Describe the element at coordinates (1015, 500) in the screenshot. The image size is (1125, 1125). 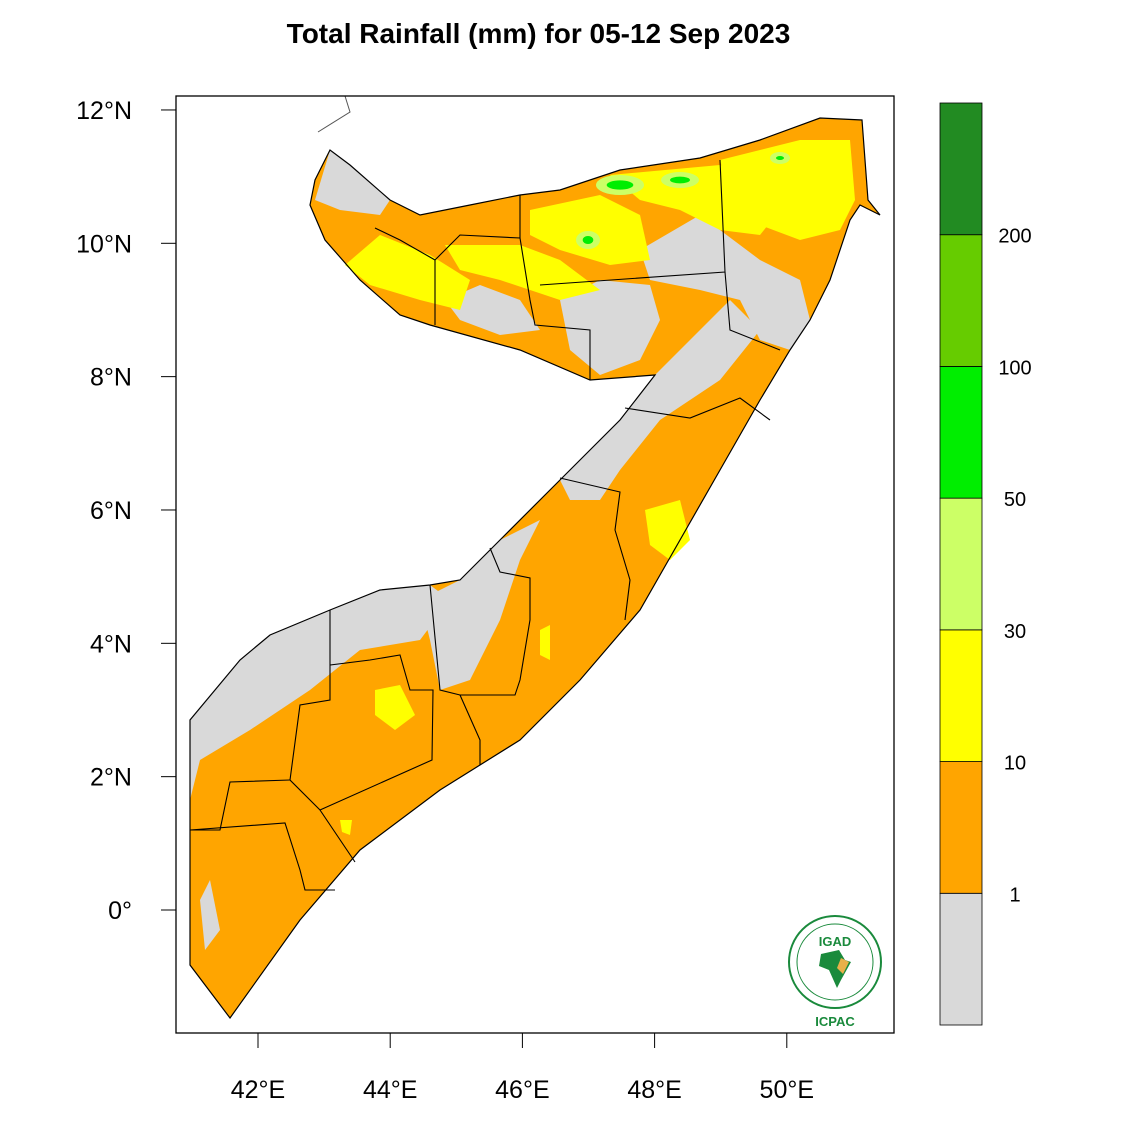
I see `colorbar-label: 50` at that location.